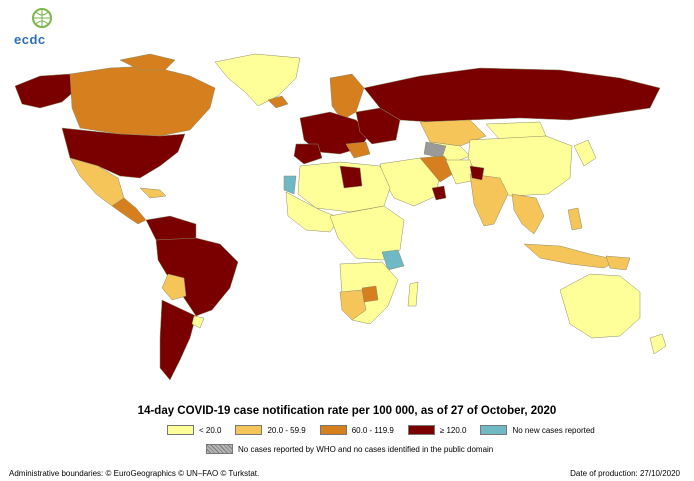  Describe the element at coordinates (257, 80) in the screenshot. I see `region-greenland` at that location.